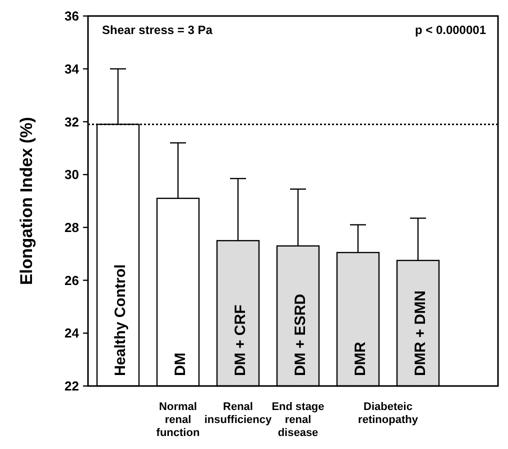  What do you see at coordinates (71, 16) in the screenshot?
I see `y-tick-label: 36` at bounding box center [71, 16].